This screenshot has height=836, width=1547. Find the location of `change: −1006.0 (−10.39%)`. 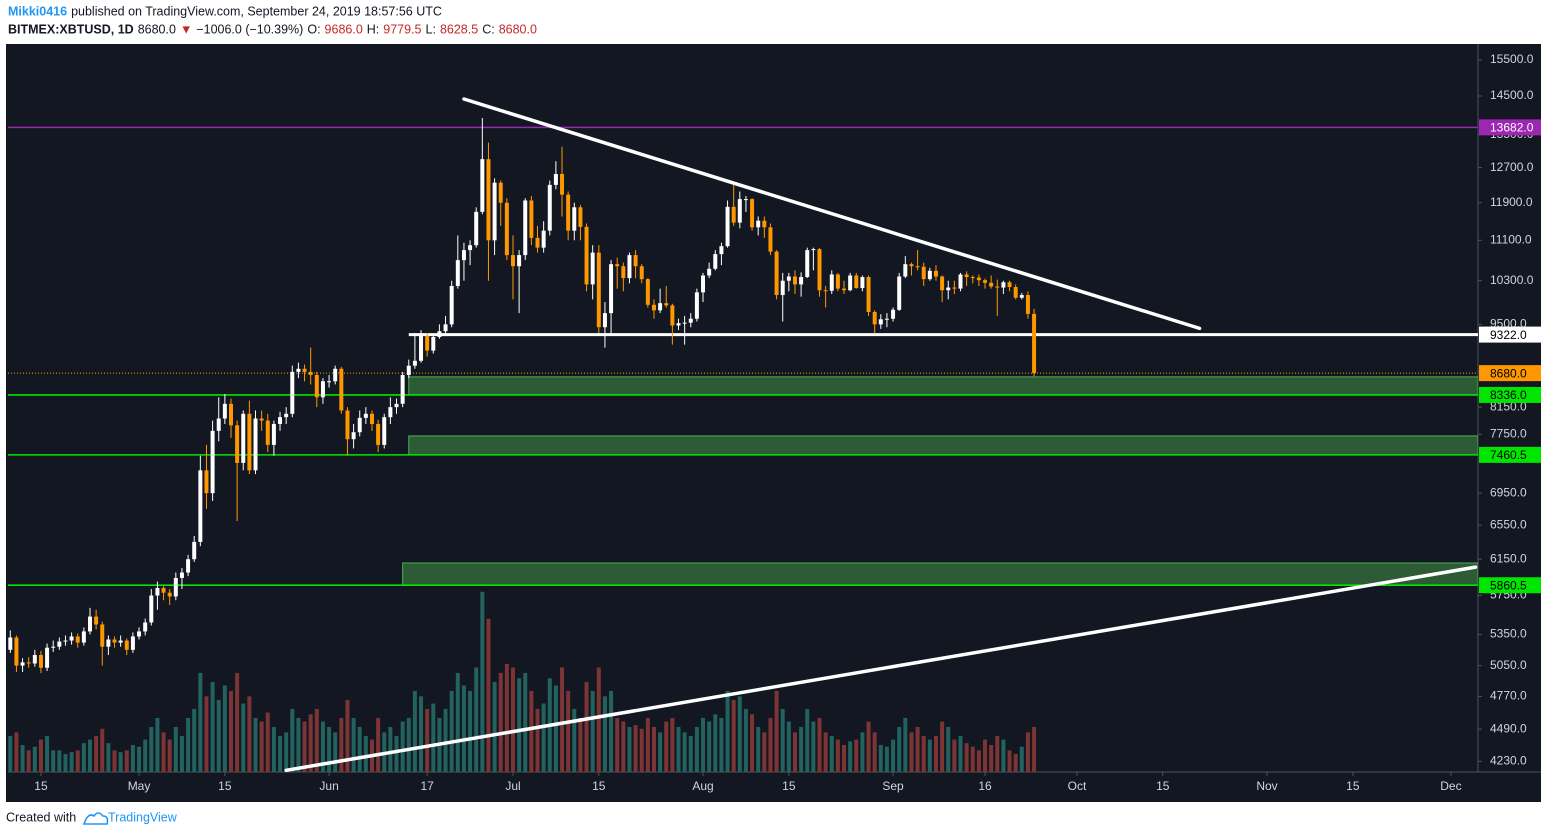

change: −1006.0 (−10.39%) is located at coordinates (249, 29).